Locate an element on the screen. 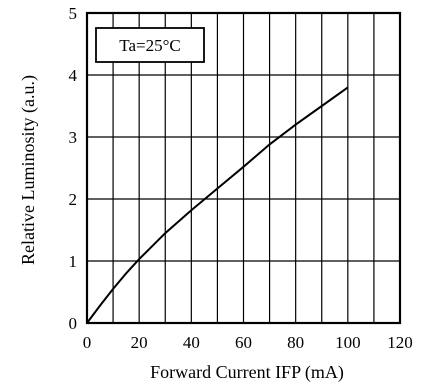 This screenshot has height=387, width=423. x-tick-label: 100 is located at coordinates (348, 342).